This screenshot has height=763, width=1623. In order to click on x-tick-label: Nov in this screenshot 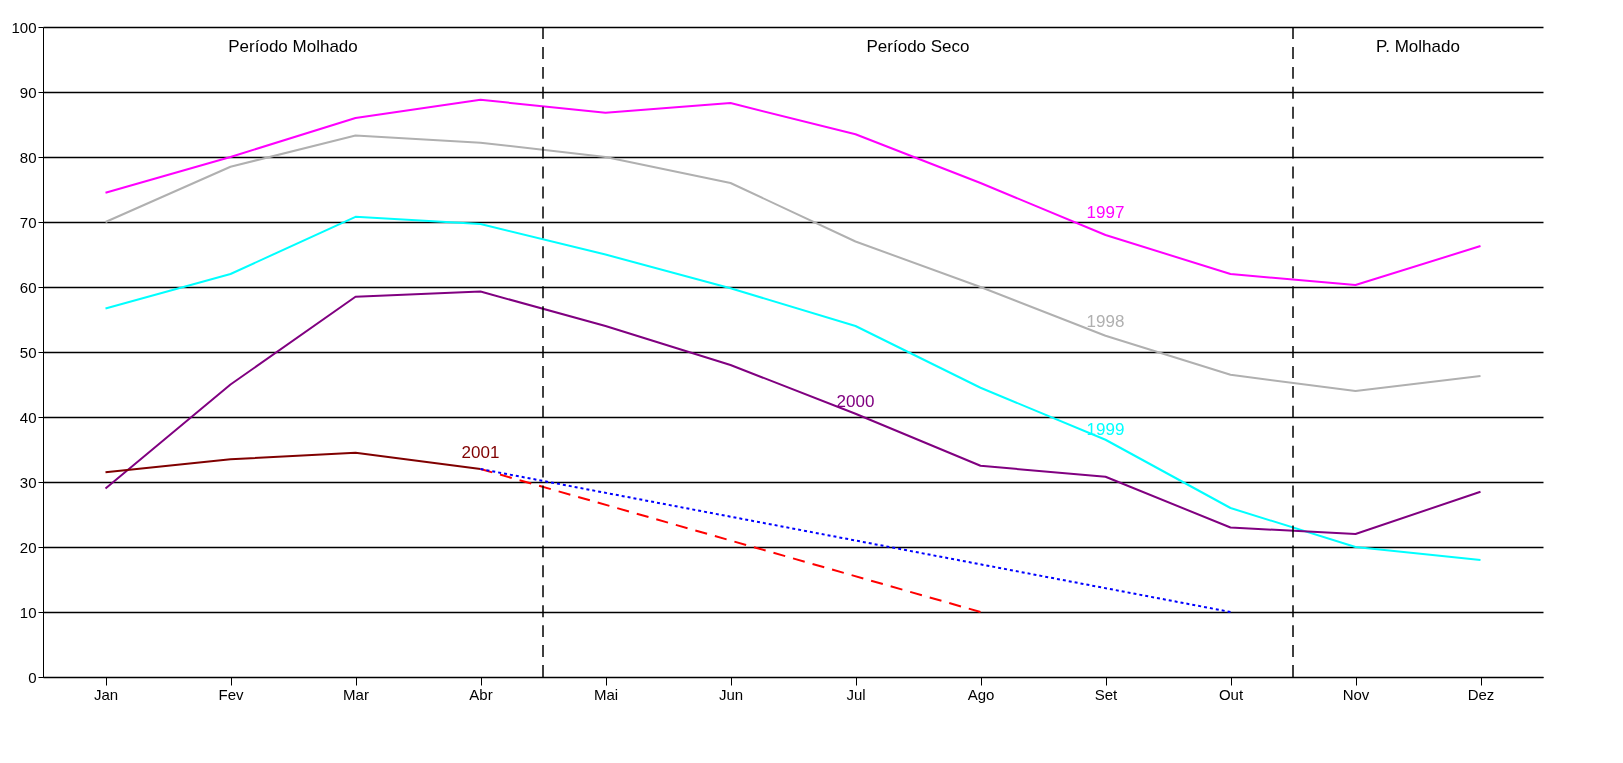, I will do `click(1356, 694)`.